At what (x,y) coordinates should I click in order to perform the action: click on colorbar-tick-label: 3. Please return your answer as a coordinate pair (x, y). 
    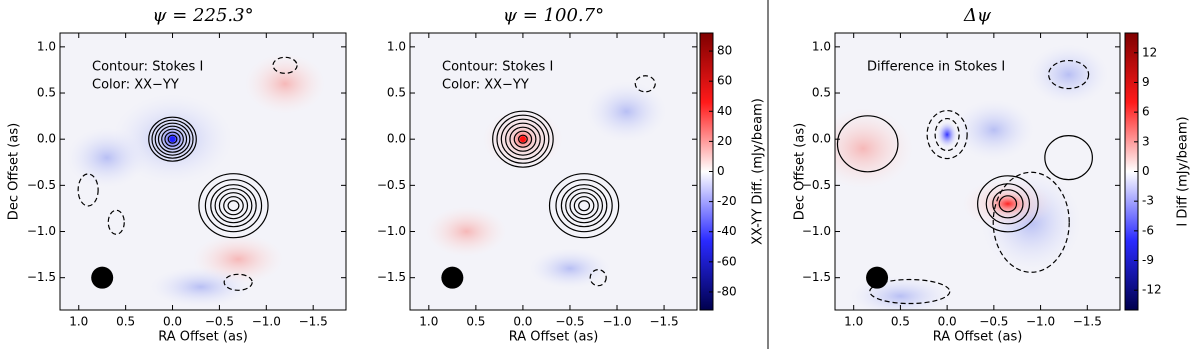
    Looking at the image, I should click on (1146, 141).